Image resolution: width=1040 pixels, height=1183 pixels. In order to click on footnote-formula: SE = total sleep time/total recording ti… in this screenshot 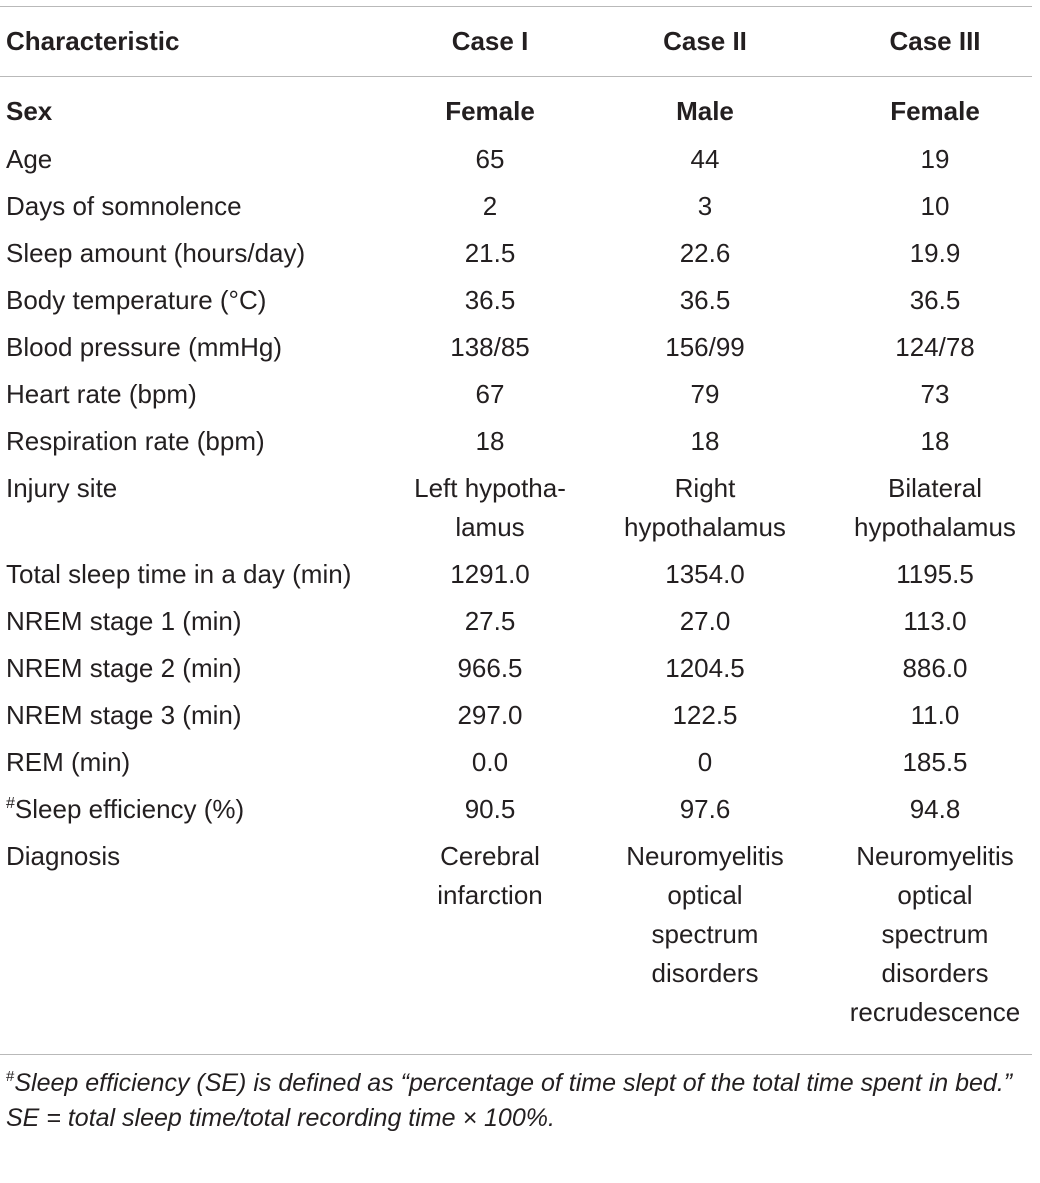, I will do `click(280, 1118)`.